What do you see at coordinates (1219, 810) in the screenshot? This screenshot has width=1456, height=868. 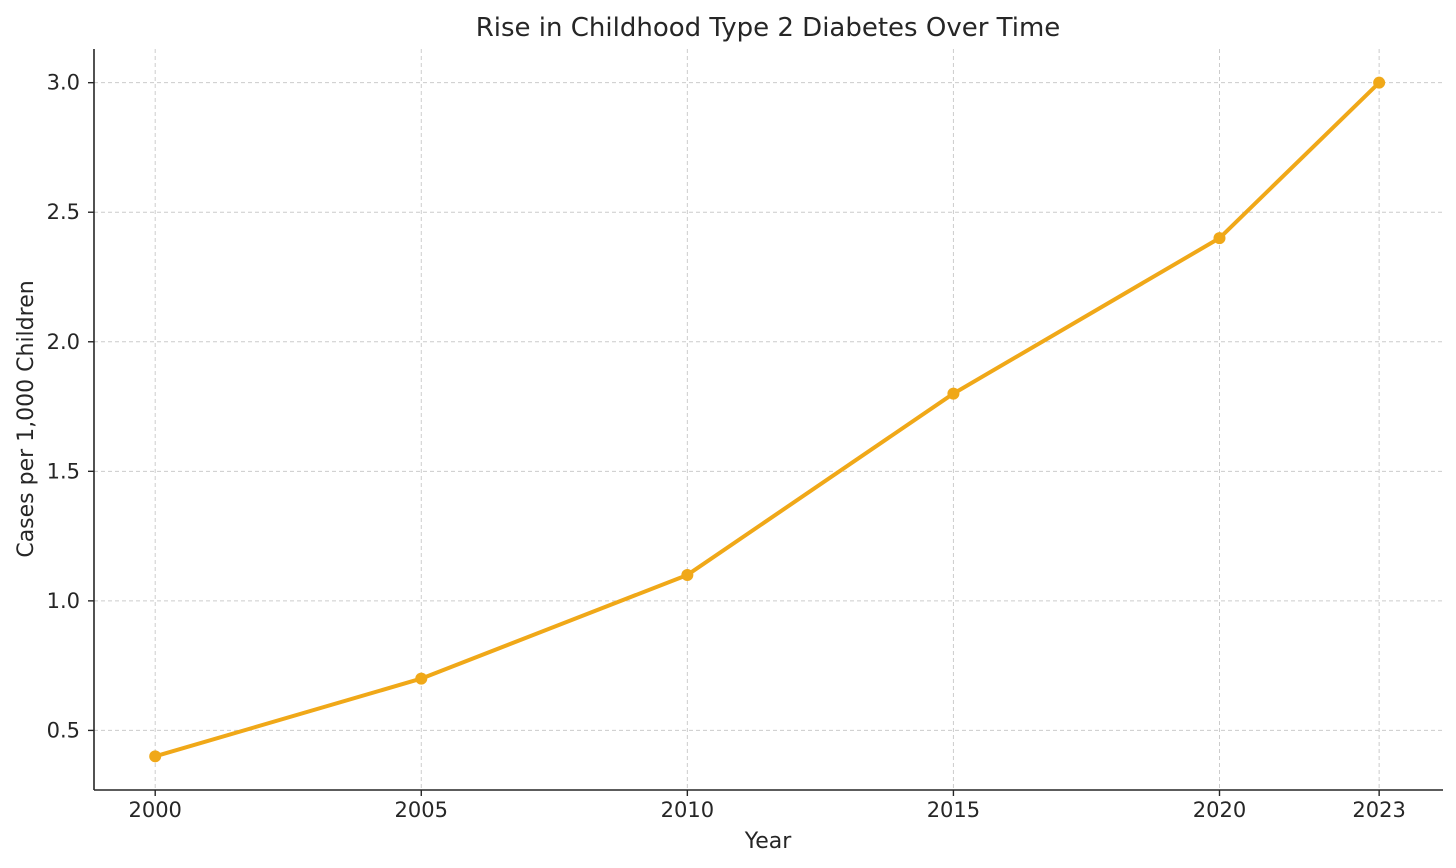 I see `x-tick-label: 2020` at bounding box center [1219, 810].